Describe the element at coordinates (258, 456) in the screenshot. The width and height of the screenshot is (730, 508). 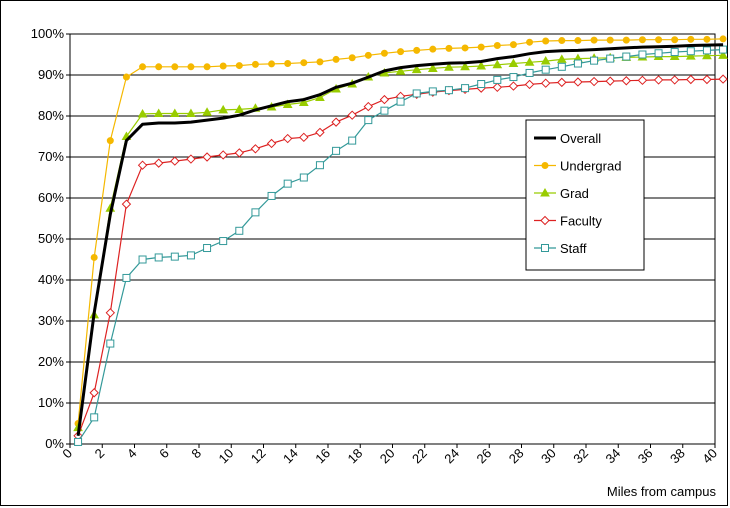
I see `x-tick-label: 12` at that location.